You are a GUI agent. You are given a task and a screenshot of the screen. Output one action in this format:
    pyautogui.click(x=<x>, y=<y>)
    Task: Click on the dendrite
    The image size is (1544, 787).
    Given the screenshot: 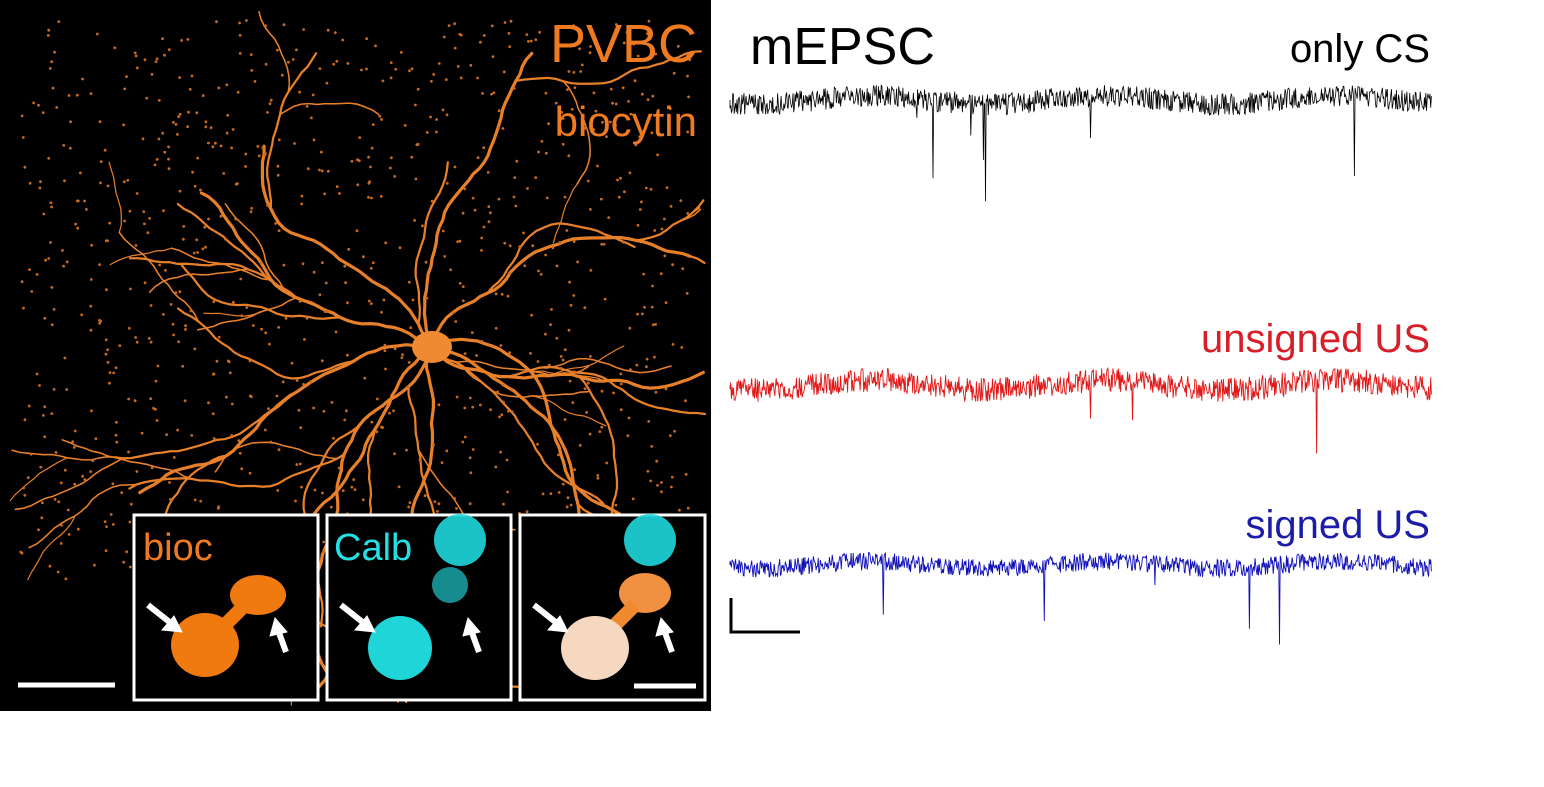 What is the action you would take?
    pyautogui.click(x=670, y=220)
    